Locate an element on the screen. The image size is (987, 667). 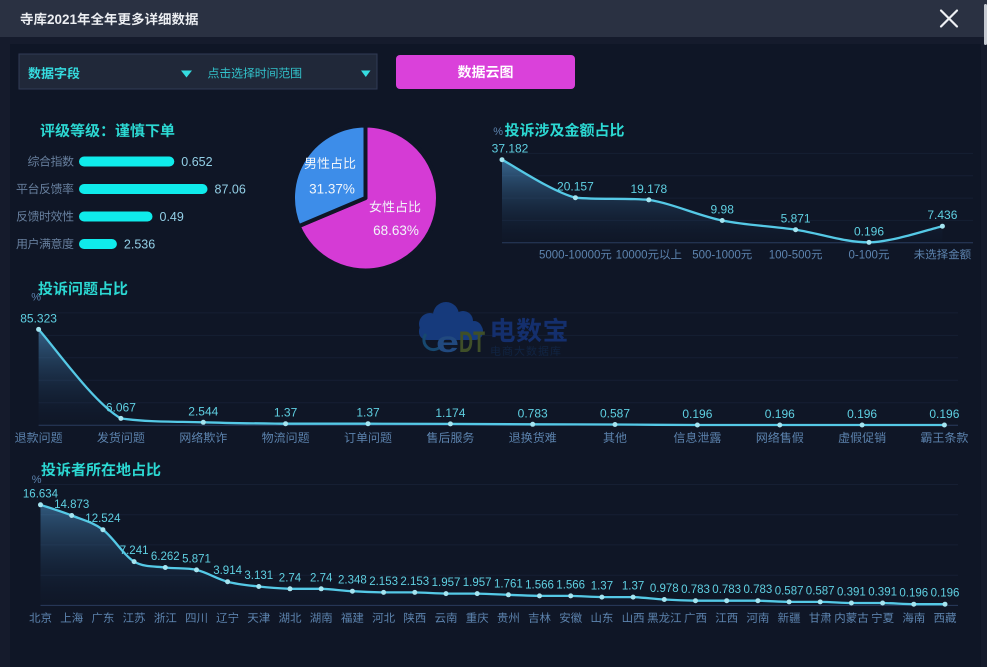
svg-text: DT is located at coordinates (472, 342).